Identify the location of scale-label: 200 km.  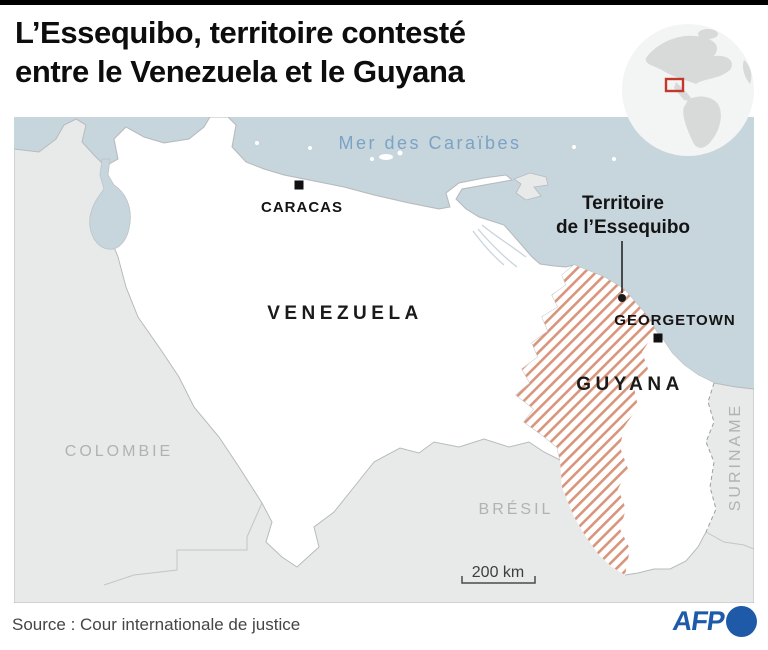
(498, 572).